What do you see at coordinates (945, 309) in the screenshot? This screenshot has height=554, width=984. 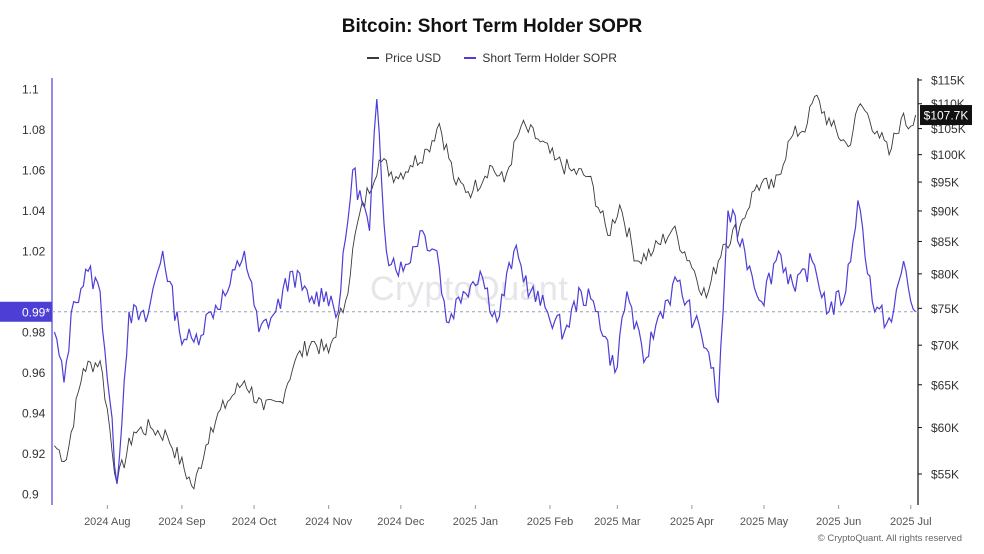 I see `y-right-tick-label: $75K` at bounding box center [945, 309].